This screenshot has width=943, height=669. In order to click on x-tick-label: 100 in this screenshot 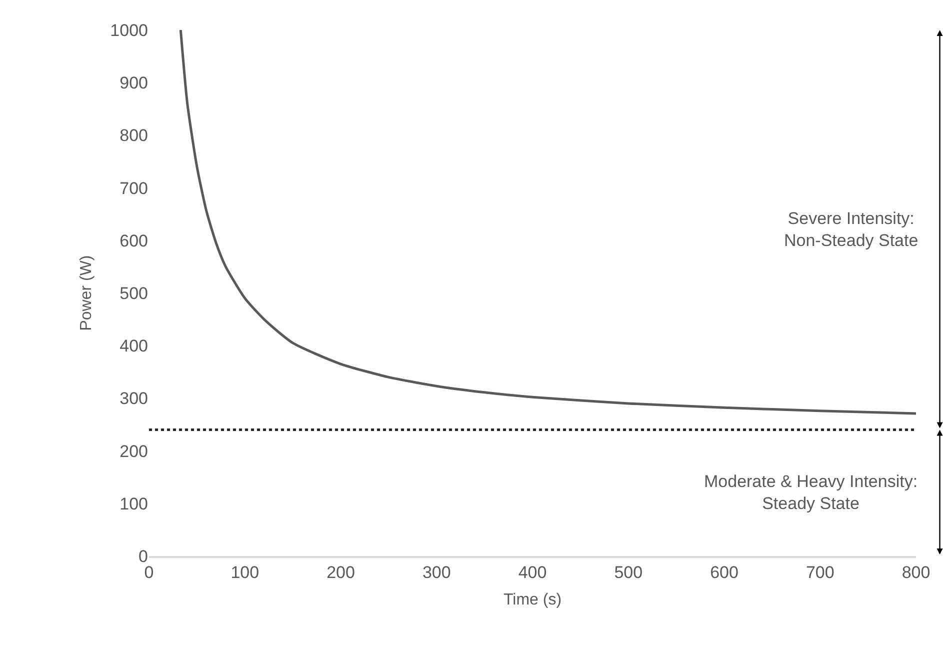, I will do `click(245, 572)`.